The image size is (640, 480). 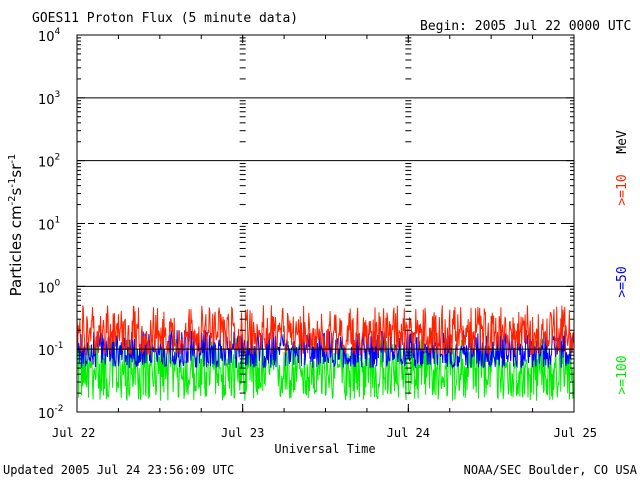 I want to click on legend-ge50: >=50, so click(x=622, y=281).